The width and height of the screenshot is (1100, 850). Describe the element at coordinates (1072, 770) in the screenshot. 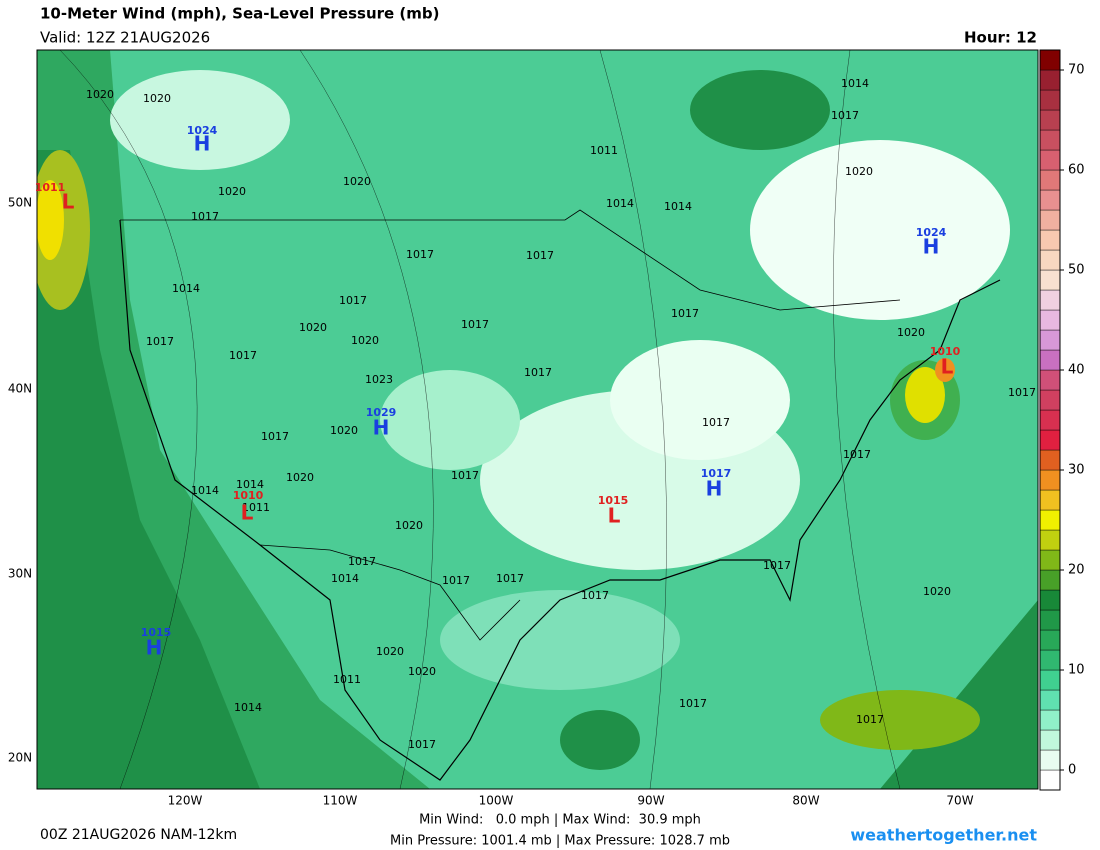

I see `colorbar-tick-label: 0` at that location.